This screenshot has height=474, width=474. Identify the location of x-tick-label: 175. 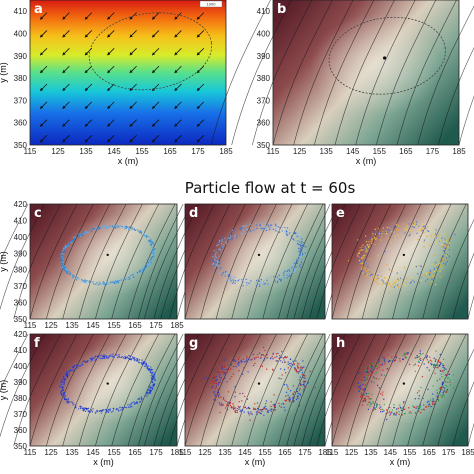
(198, 151).